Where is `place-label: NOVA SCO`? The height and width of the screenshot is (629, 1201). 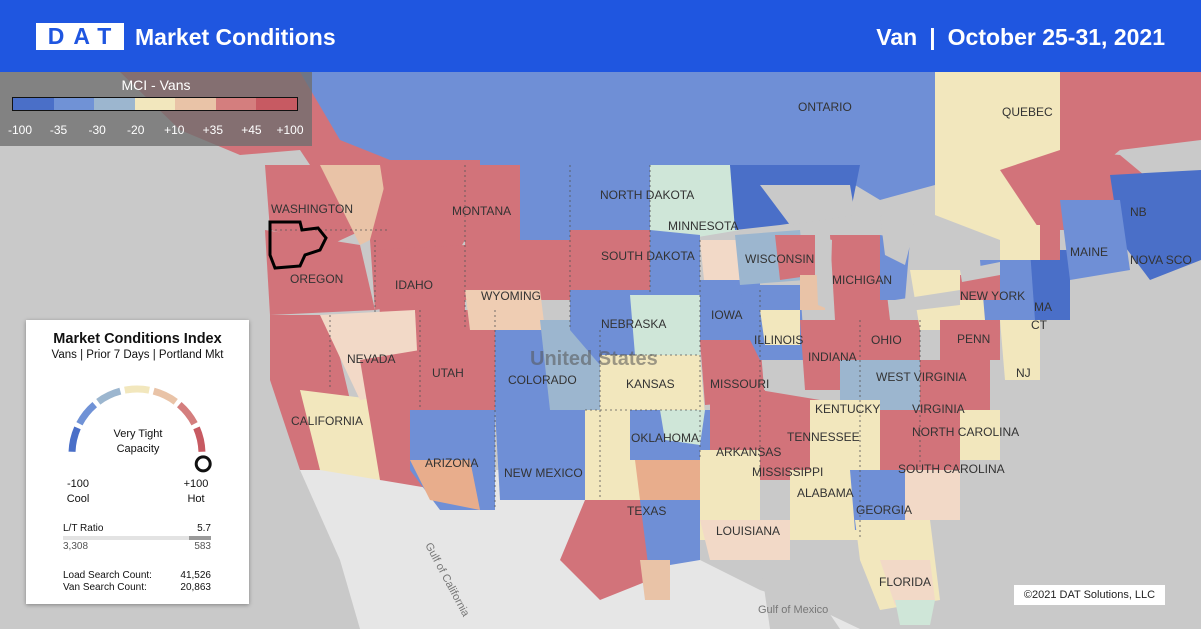 place-label: NOVA SCO is located at coordinates (1161, 260).